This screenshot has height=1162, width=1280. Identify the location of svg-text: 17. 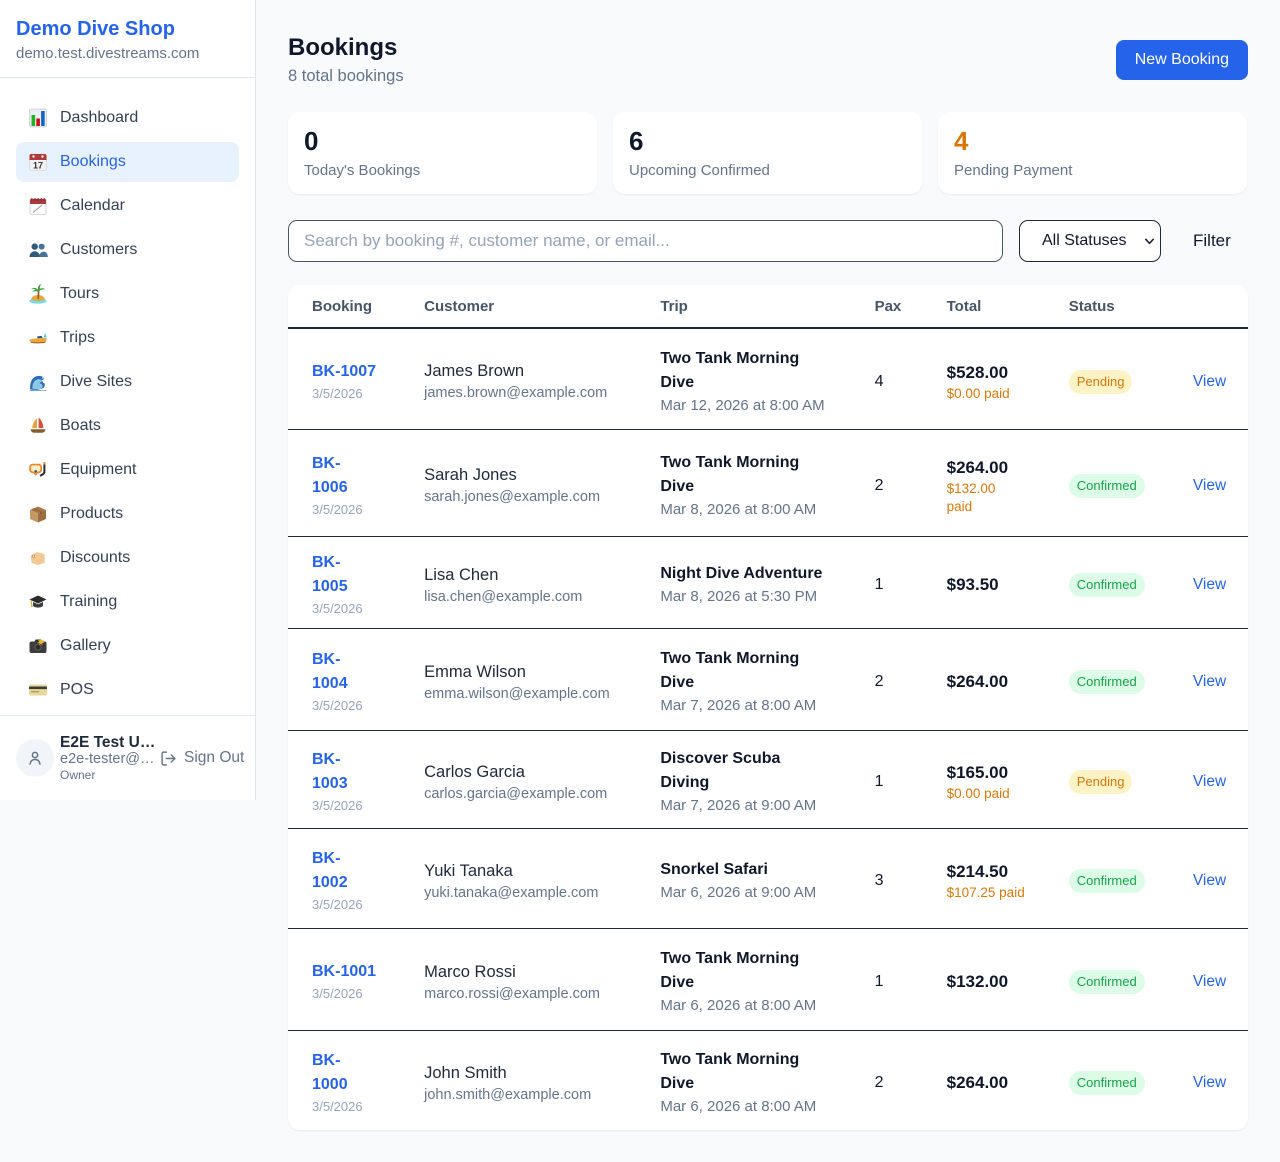
(38, 166).